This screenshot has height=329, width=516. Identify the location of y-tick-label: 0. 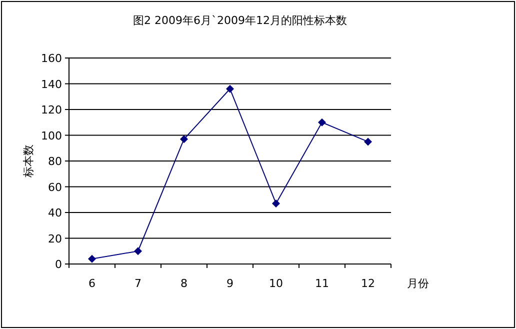
(58, 264).